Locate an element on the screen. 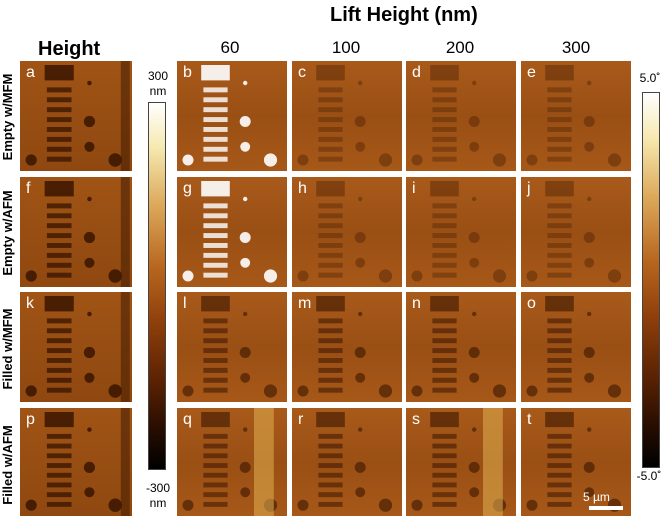 The width and height of the screenshot is (666, 520). right-colorbar-top-value: 5.0˚ is located at coordinates (650, 78).